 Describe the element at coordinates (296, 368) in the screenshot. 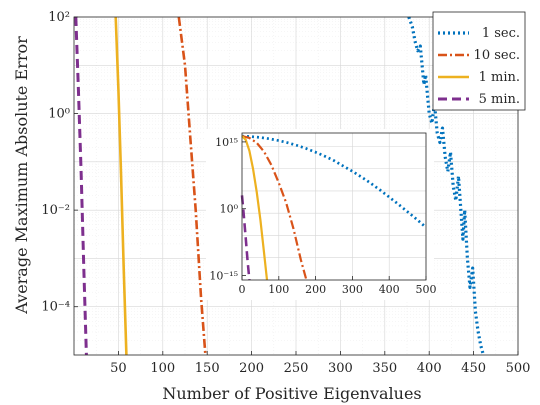

I see `x-tick-label: 250` at that location.